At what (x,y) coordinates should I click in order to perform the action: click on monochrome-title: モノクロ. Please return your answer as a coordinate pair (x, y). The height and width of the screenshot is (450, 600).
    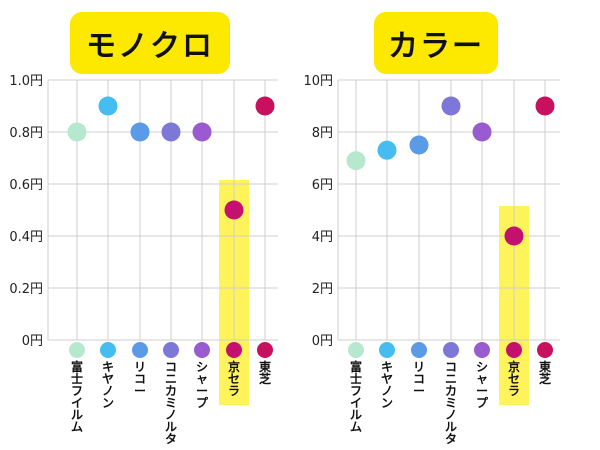
    Looking at the image, I should click on (150, 43).